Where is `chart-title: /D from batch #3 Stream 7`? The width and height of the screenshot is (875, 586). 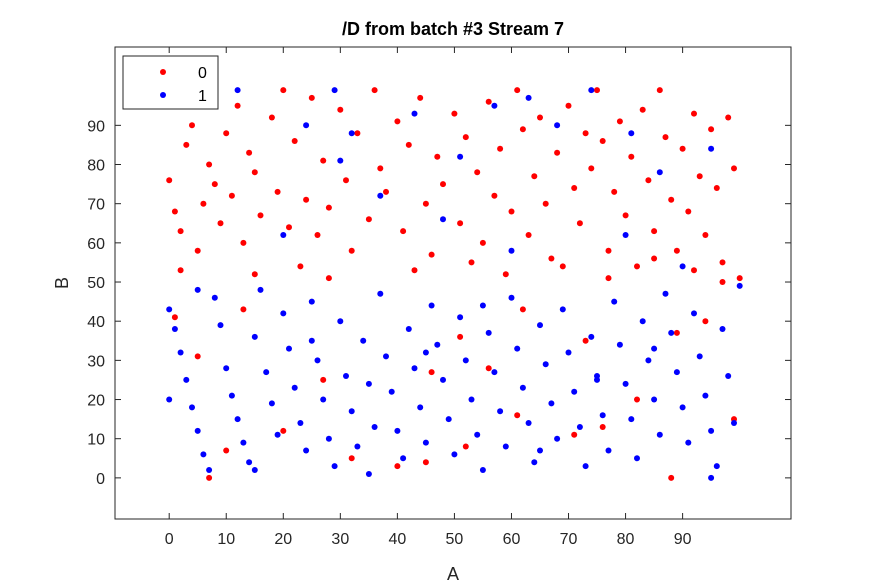 chart-title: /D from batch #3 Stream 7 is located at coordinates (453, 29).